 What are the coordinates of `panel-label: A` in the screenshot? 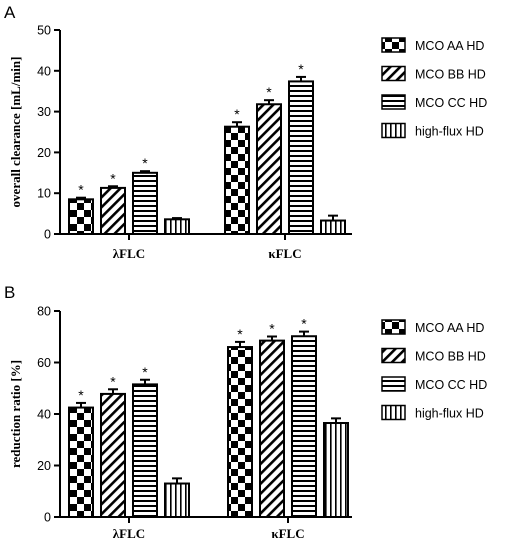 It's located at (10, 12).